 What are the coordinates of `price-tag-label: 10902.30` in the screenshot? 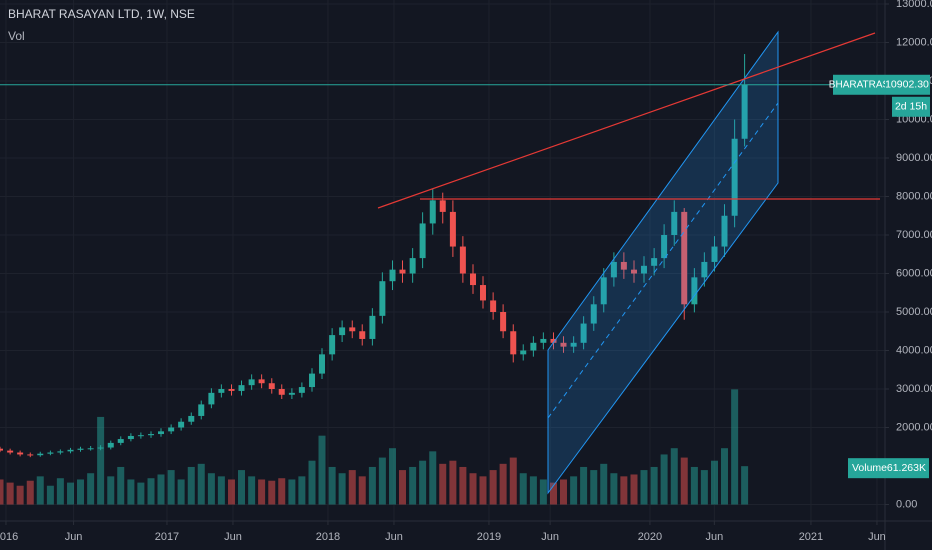 It's located at (907, 85).